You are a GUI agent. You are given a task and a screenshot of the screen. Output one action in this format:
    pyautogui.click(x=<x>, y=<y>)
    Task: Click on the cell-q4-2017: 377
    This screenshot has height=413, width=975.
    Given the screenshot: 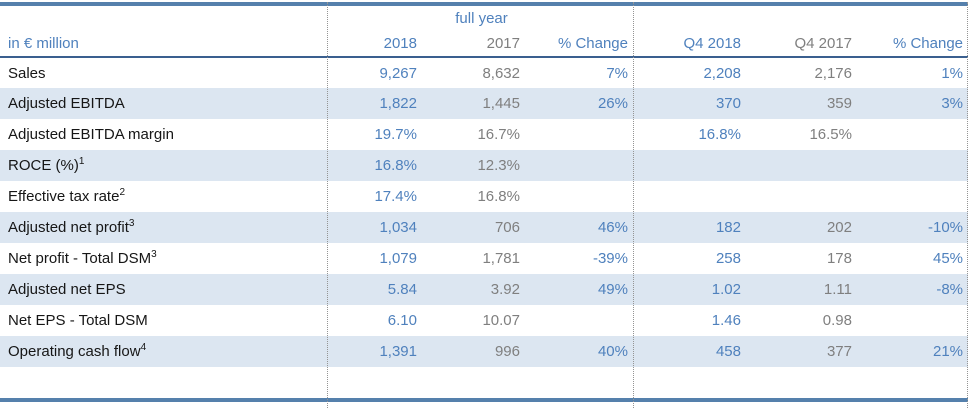 What is the action you would take?
    pyautogui.click(x=839, y=351)
    